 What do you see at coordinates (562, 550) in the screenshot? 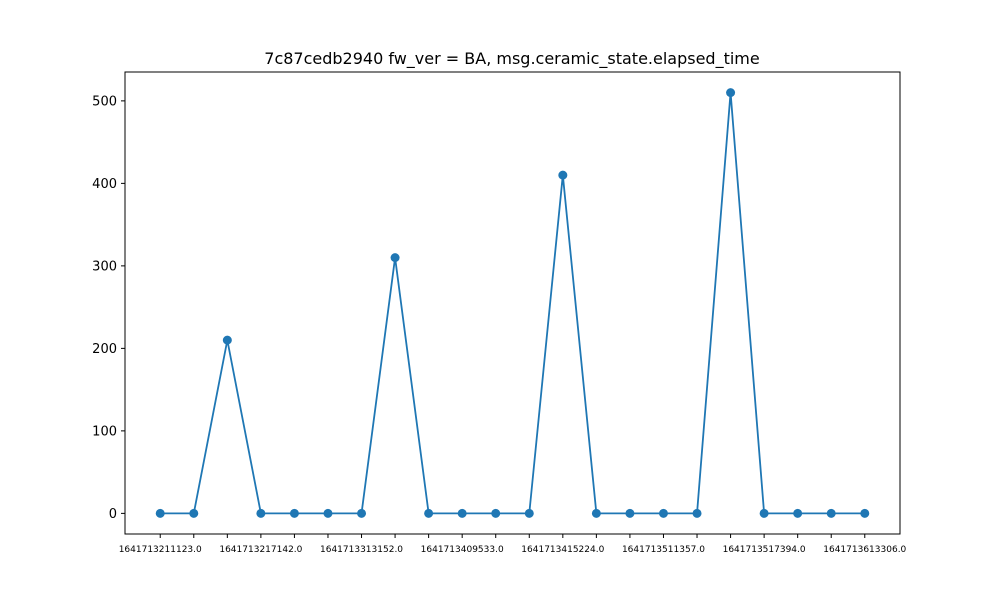
I see `x-tick-label: 1641713415224.0` at bounding box center [562, 550].